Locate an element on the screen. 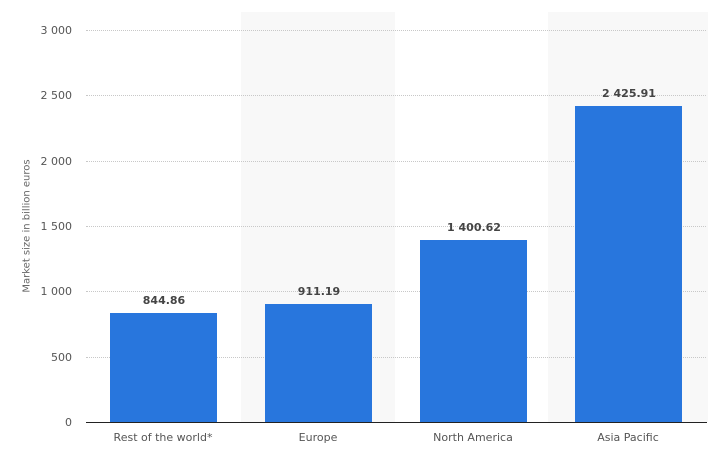 The image size is (721, 450). ytick-label: 500 is located at coordinates (61, 357).